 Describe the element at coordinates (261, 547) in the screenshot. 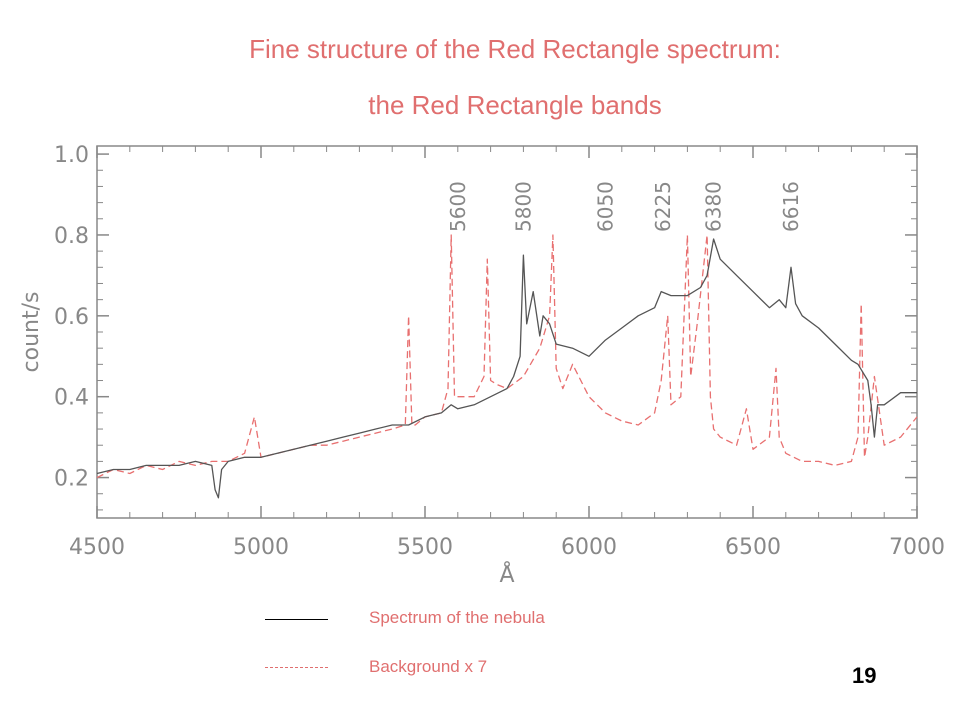

I see `x-tick-label: 5000` at that location.